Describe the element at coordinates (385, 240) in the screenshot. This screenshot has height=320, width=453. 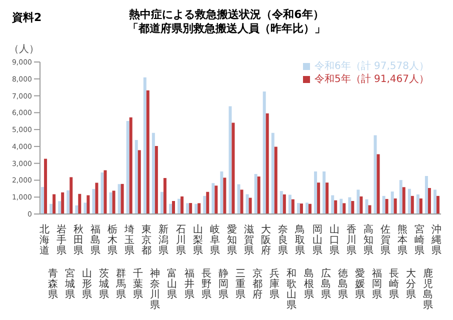
I see `x-tick-label: 佐賀県` at that location.